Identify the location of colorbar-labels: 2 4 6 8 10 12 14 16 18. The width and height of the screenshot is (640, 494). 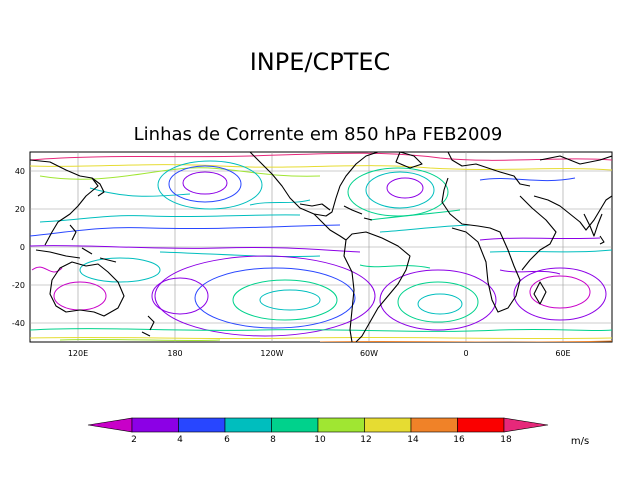
(321, 440).